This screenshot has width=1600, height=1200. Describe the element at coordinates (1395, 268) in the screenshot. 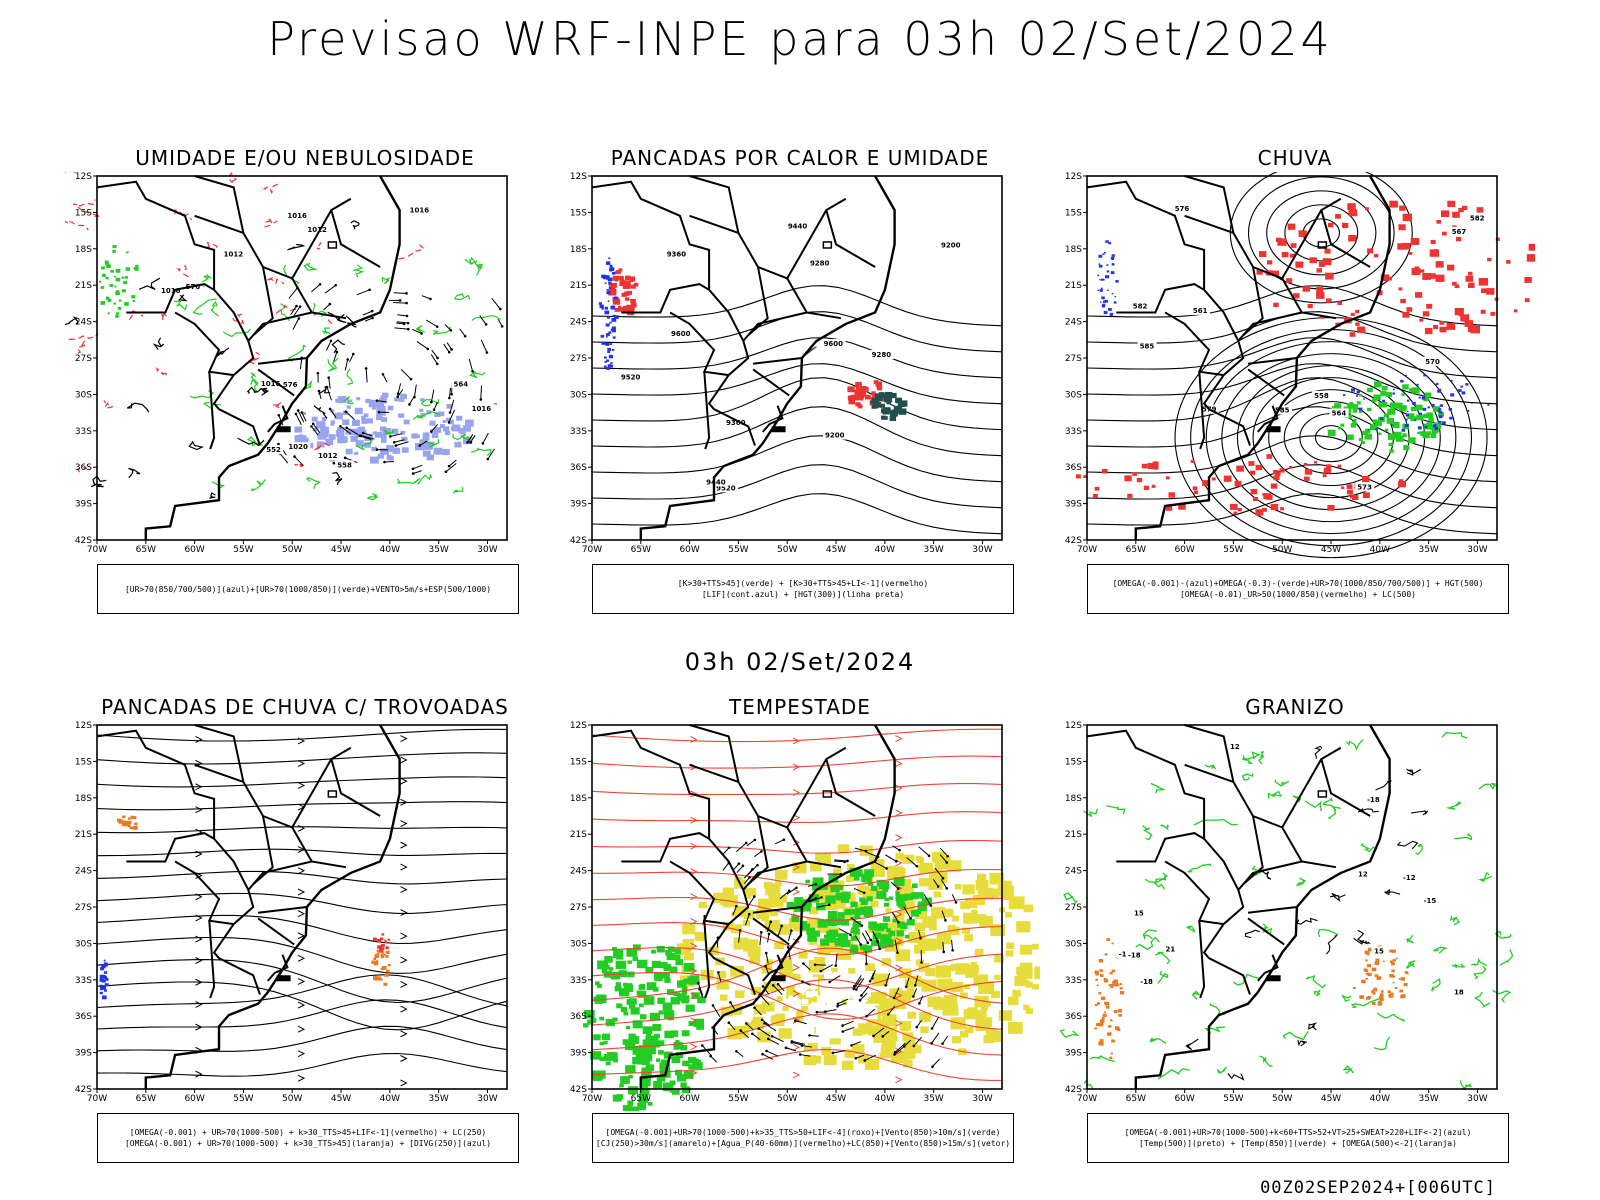

I see `omega-red` at that location.